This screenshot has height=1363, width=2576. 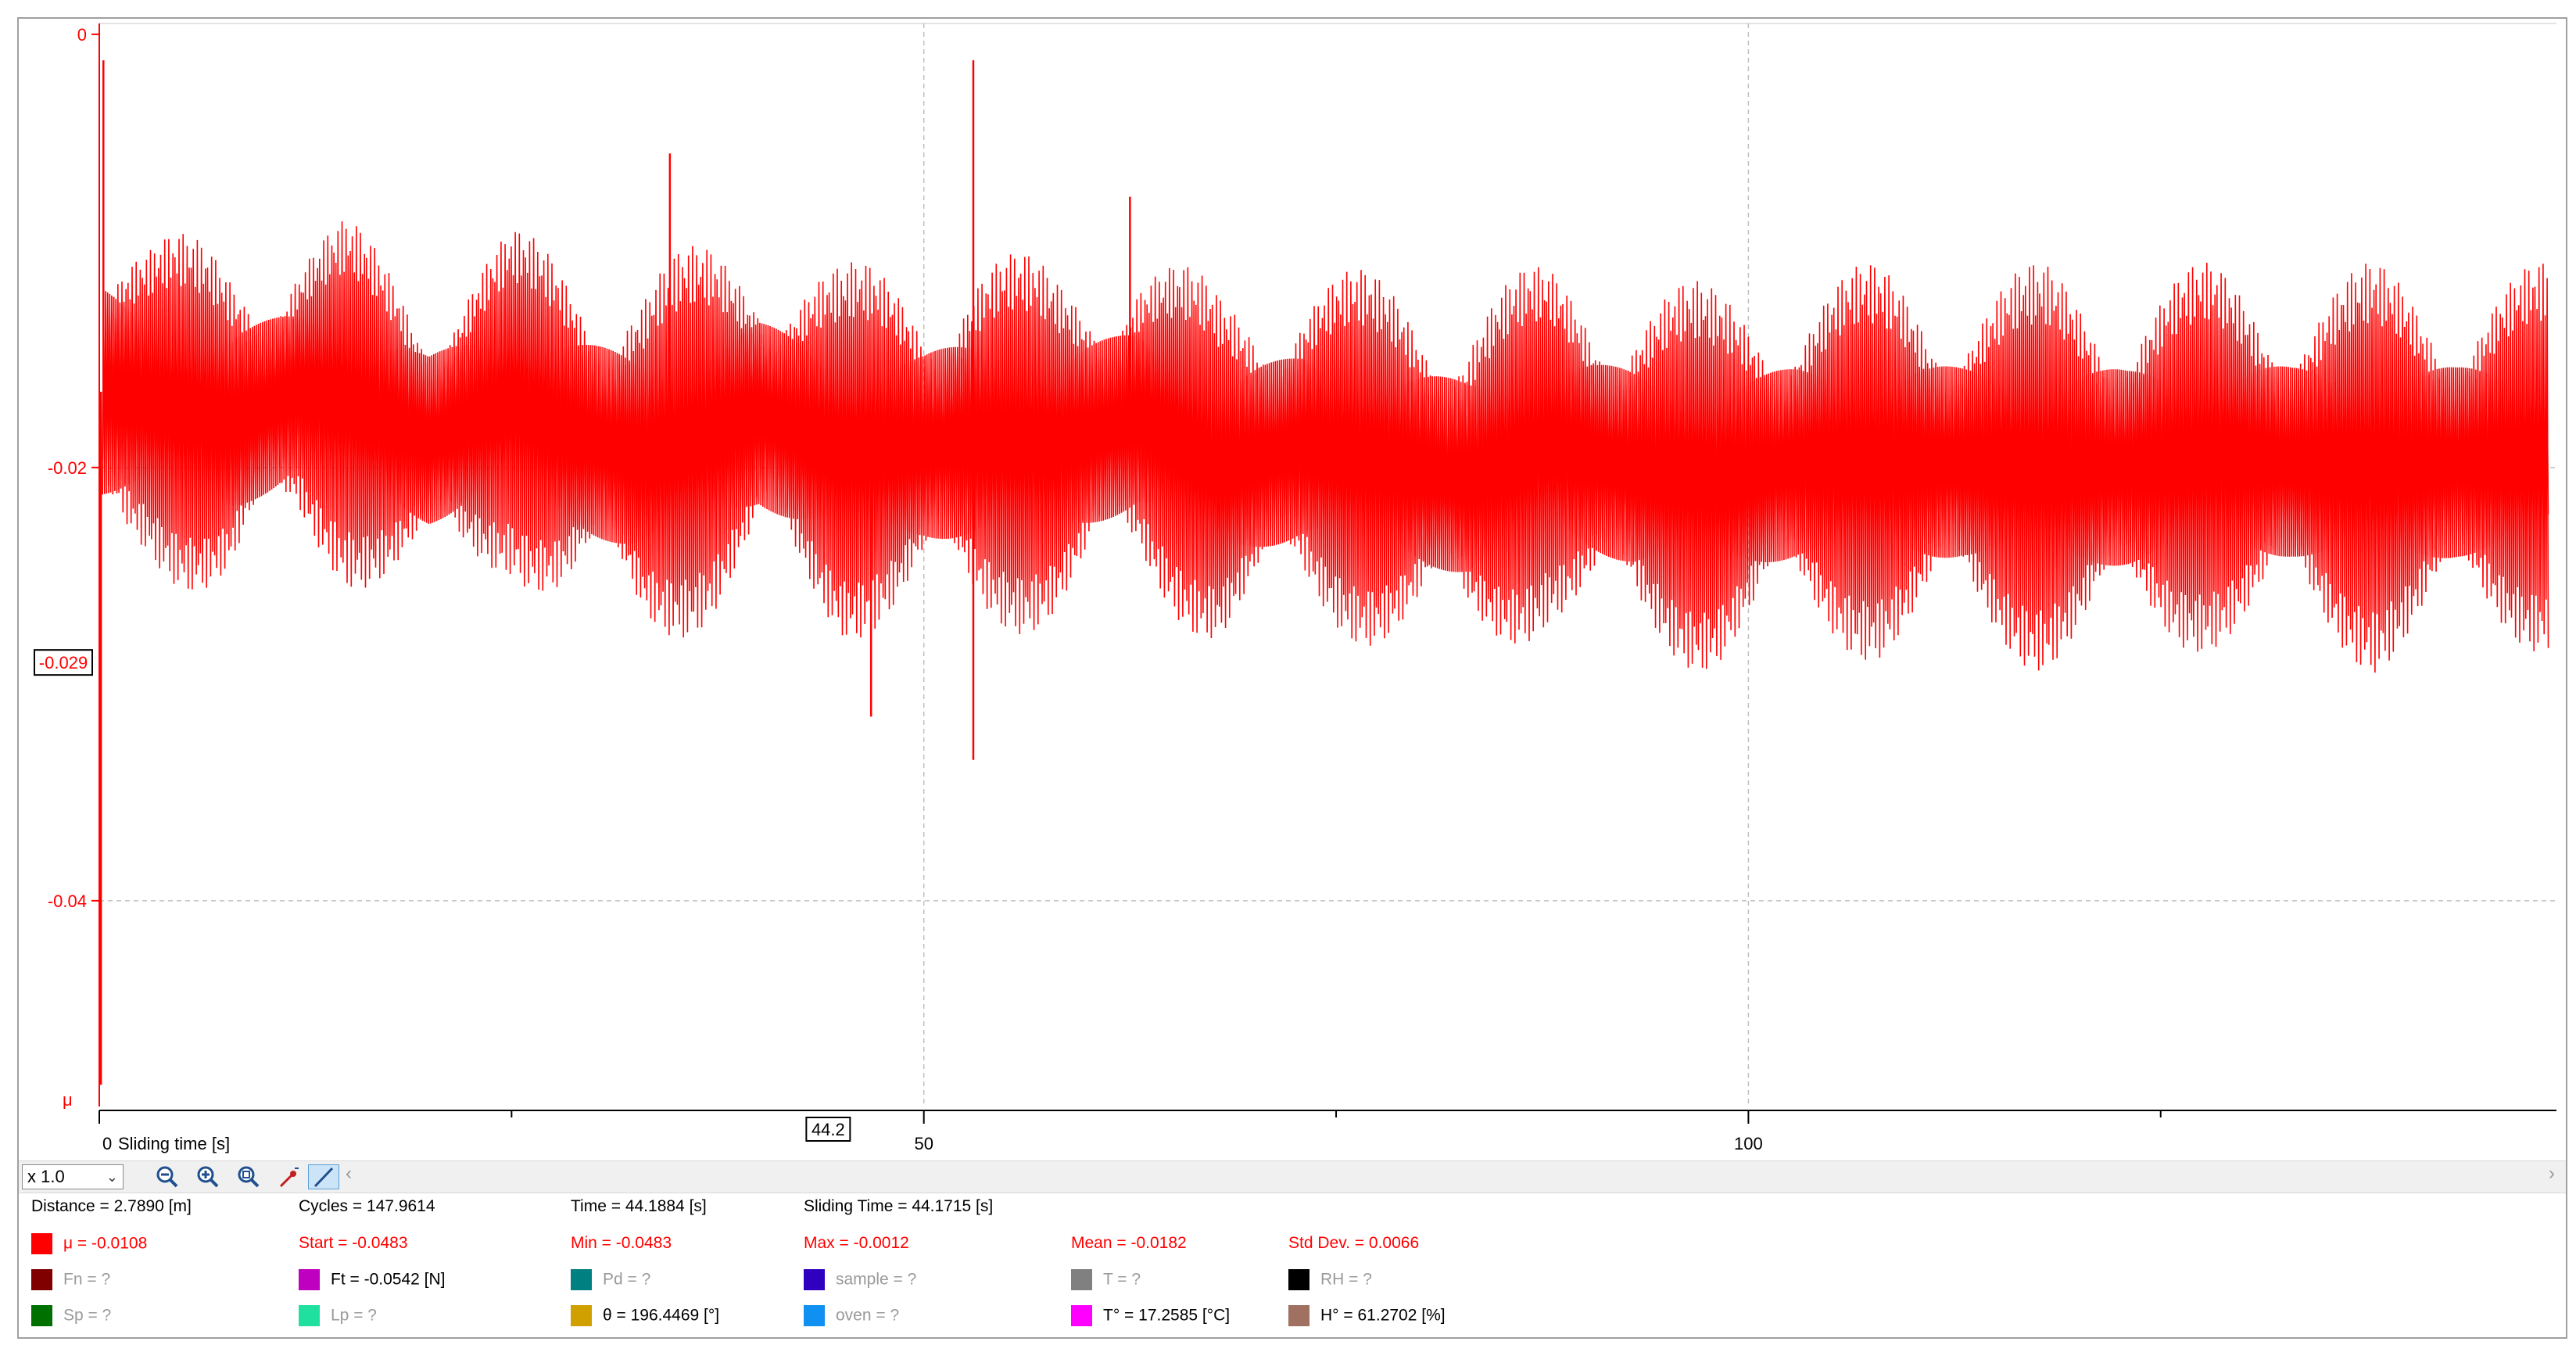 I want to click on theta-swatch, so click(x=581, y=1315).